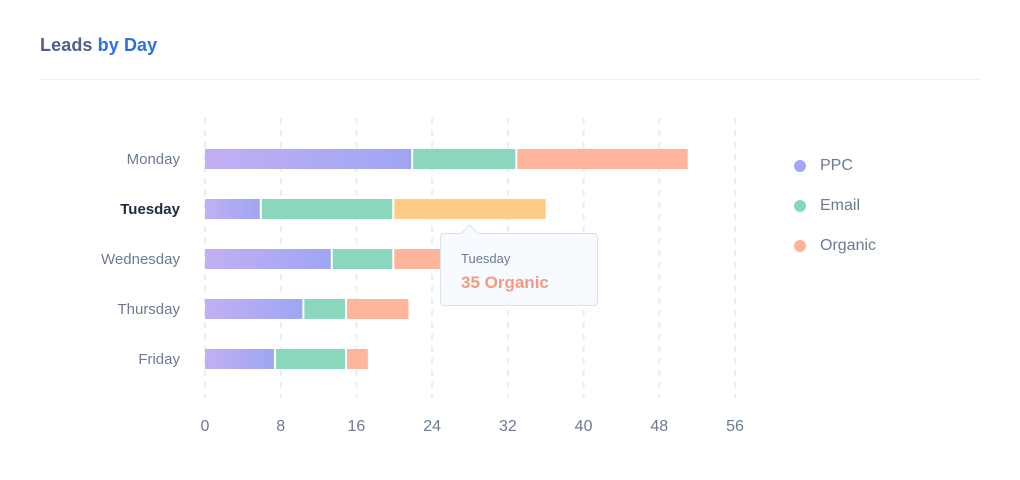 The height and width of the screenshot is (480, 1020). Describe the element at coordinates (800, 166) in the screenshot. I see `legend-dot-ppc` at that location.